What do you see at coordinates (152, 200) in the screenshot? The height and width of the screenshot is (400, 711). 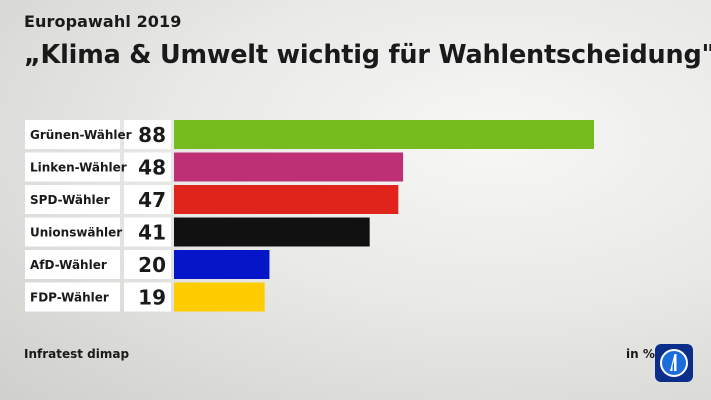 I see `data-label: 47` at bounding box center [152, 200].